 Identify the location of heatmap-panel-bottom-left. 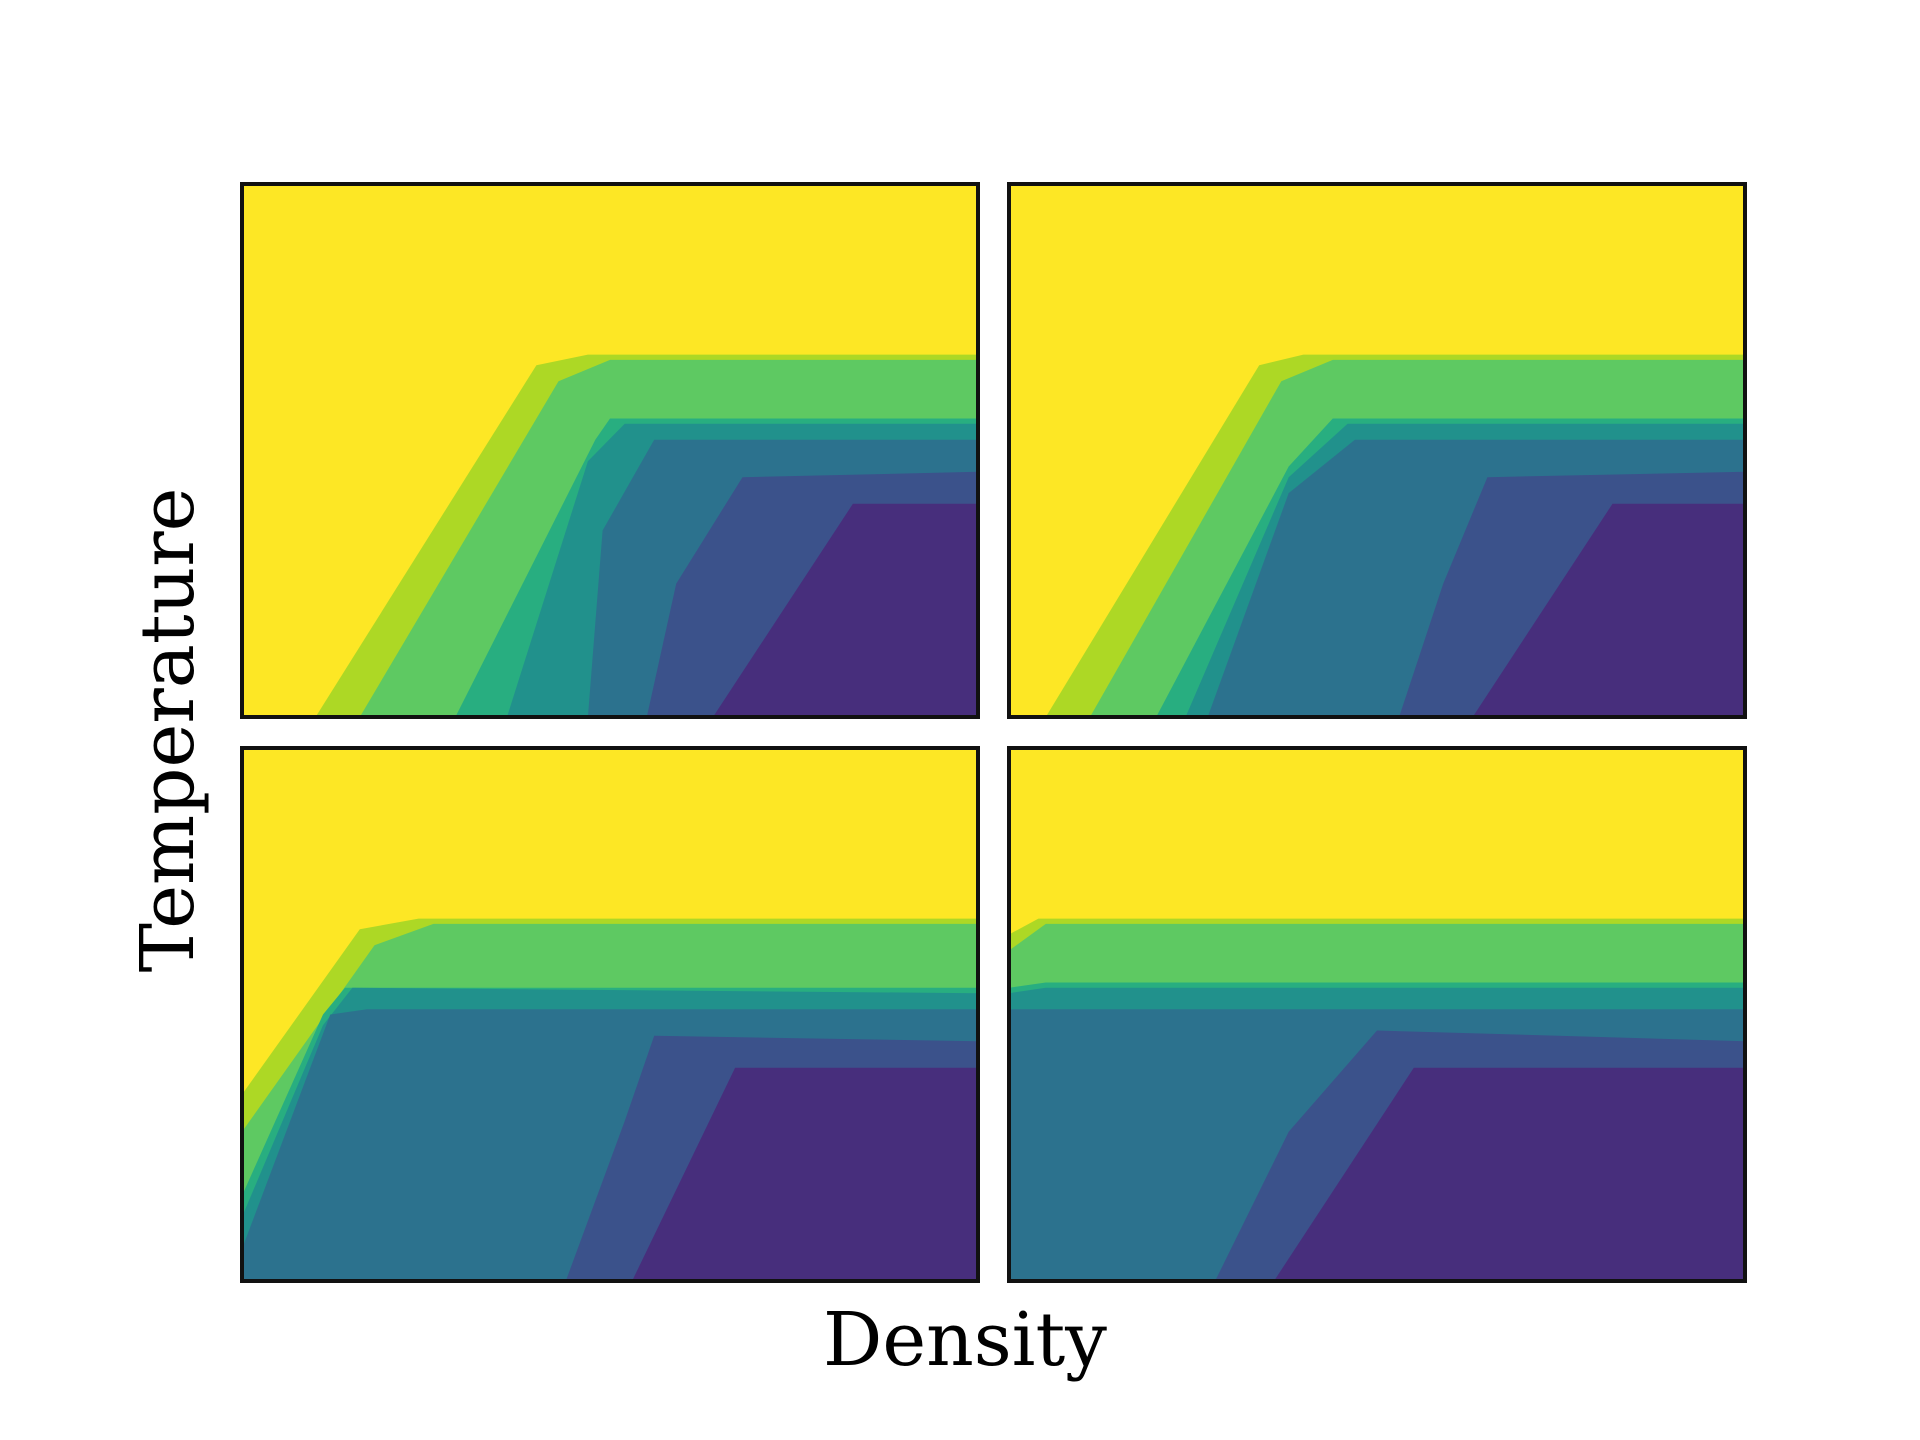
(610, 1014).